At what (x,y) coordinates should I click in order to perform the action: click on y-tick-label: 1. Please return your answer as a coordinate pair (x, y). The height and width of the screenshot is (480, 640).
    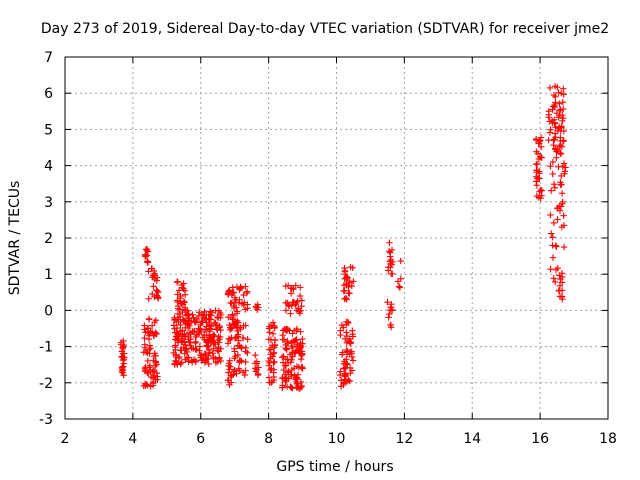
    Looking at the image, I should click on (48, 275).